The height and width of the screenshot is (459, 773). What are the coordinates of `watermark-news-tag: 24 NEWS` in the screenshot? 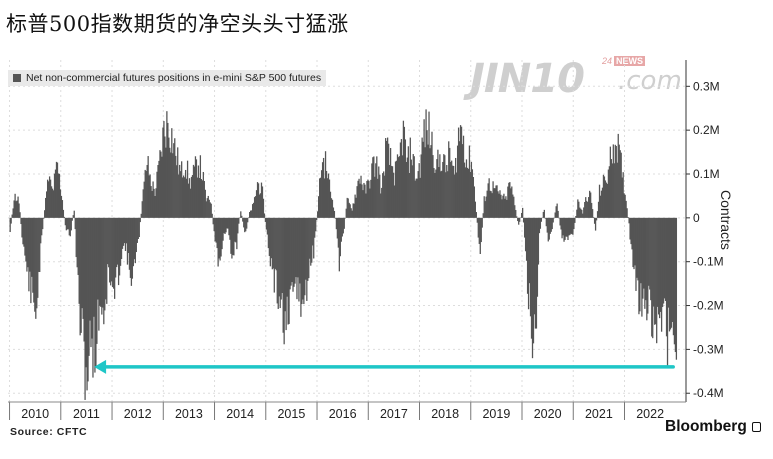 It's located at (624, 61).